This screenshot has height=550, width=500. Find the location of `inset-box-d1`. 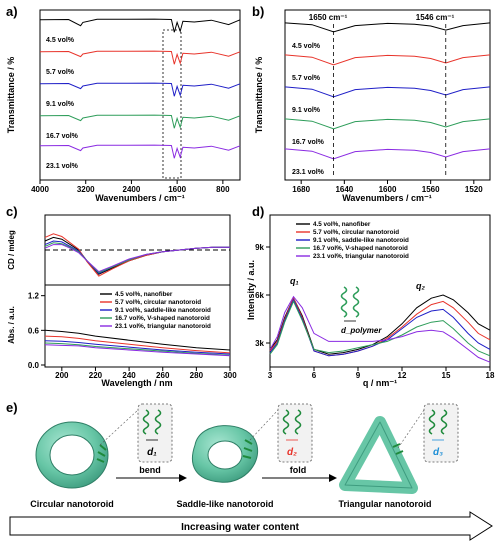

inset-box-d1 is located at coordinates (136, 433).